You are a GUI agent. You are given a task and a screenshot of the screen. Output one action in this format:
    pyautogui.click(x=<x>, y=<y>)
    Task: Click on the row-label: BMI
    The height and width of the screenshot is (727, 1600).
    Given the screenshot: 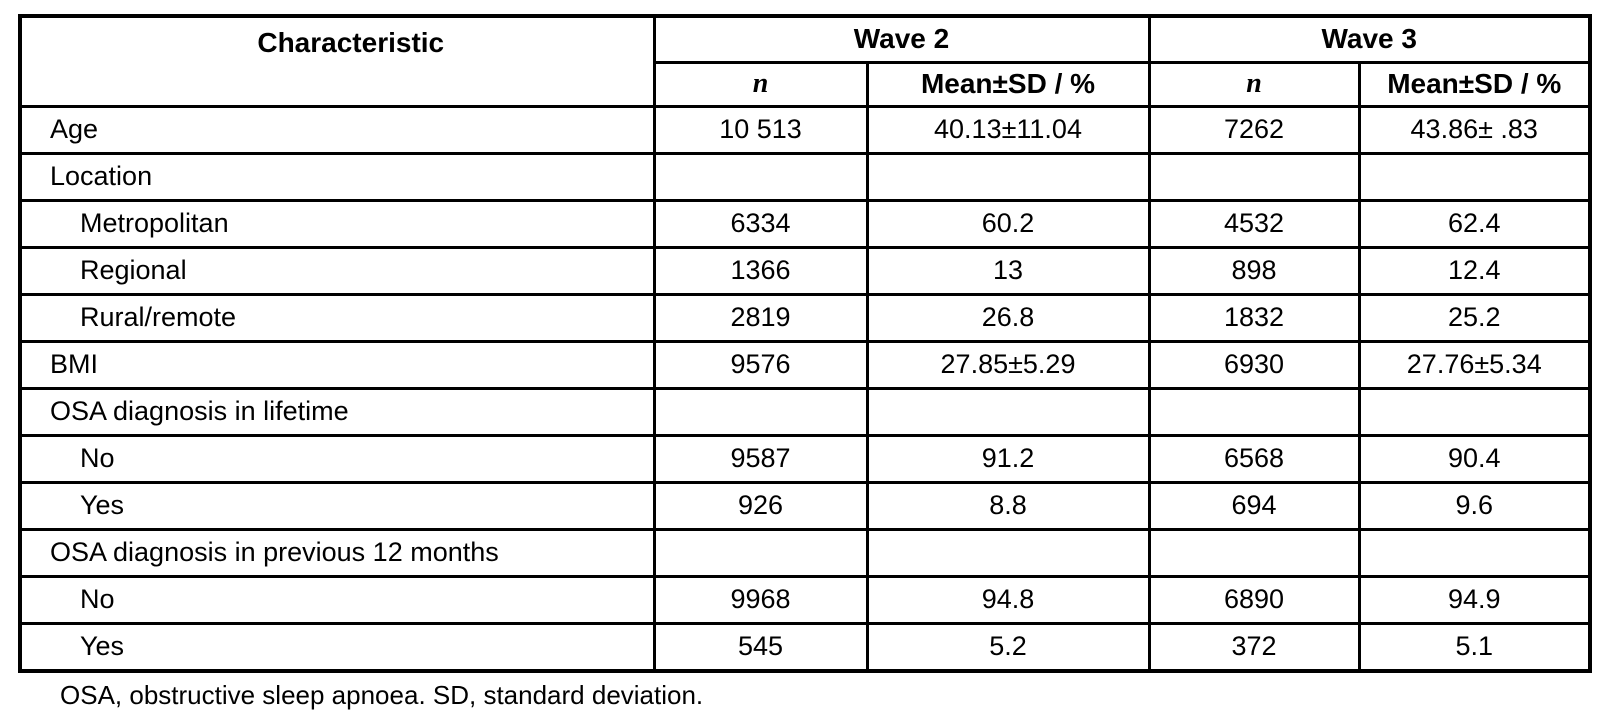 What is the action you would take?
    pyautogui.click(x=337, y=365)
    